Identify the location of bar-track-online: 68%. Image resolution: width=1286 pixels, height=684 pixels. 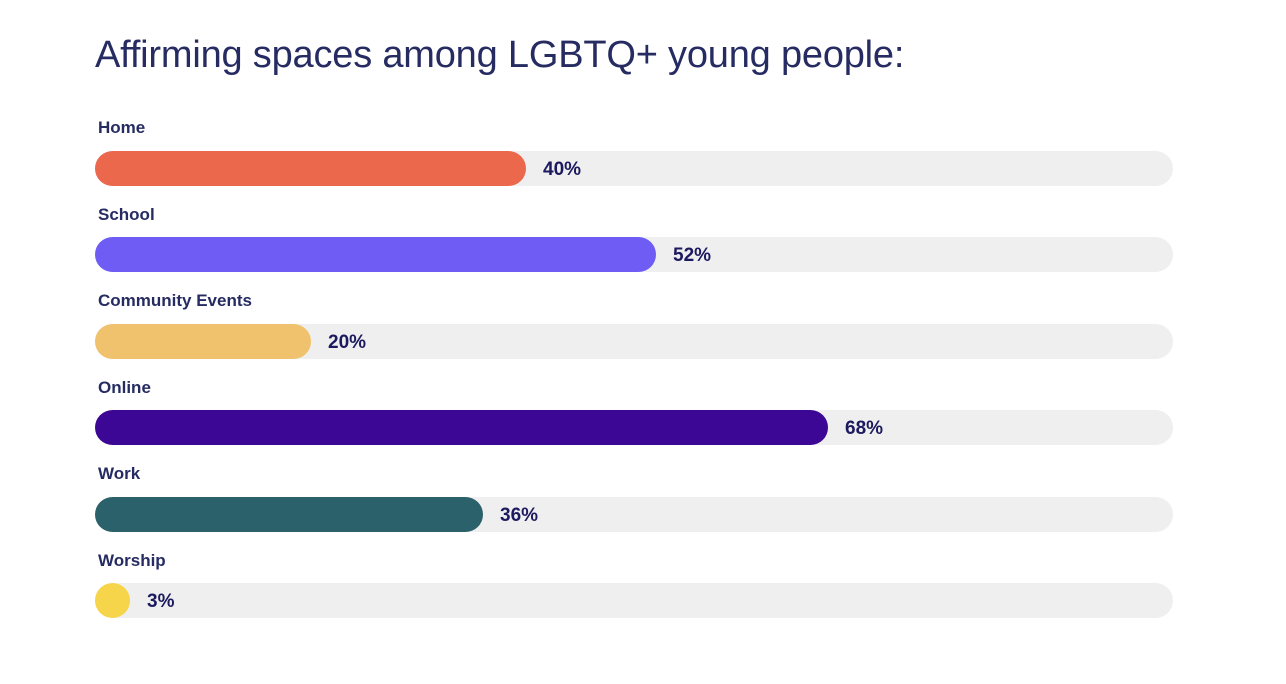
(634, 428).